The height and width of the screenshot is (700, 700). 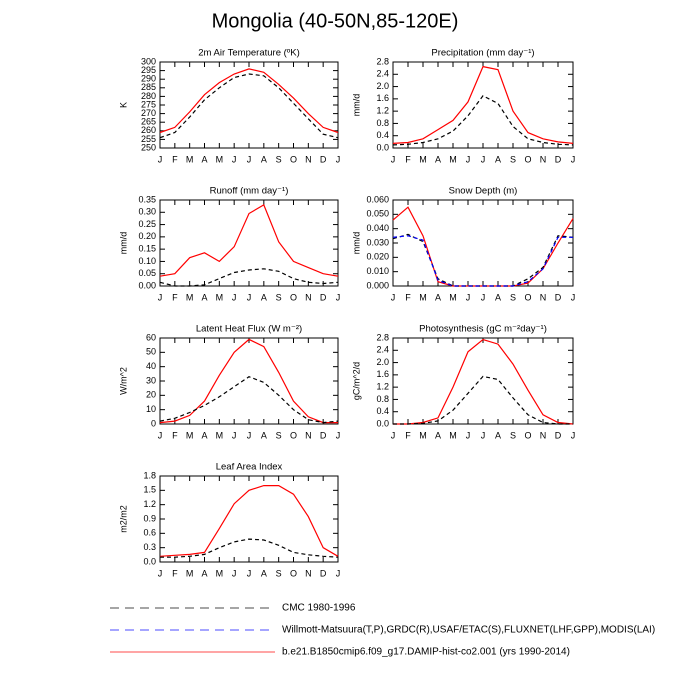 I want to click on y-tick-label: 275, so click(x=148, y=104).